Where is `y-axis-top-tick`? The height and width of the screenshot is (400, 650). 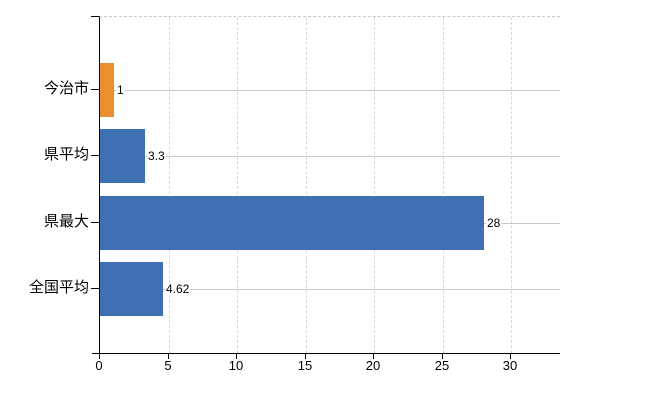 y-axis-top-tick is located at coordinates (95, 16).